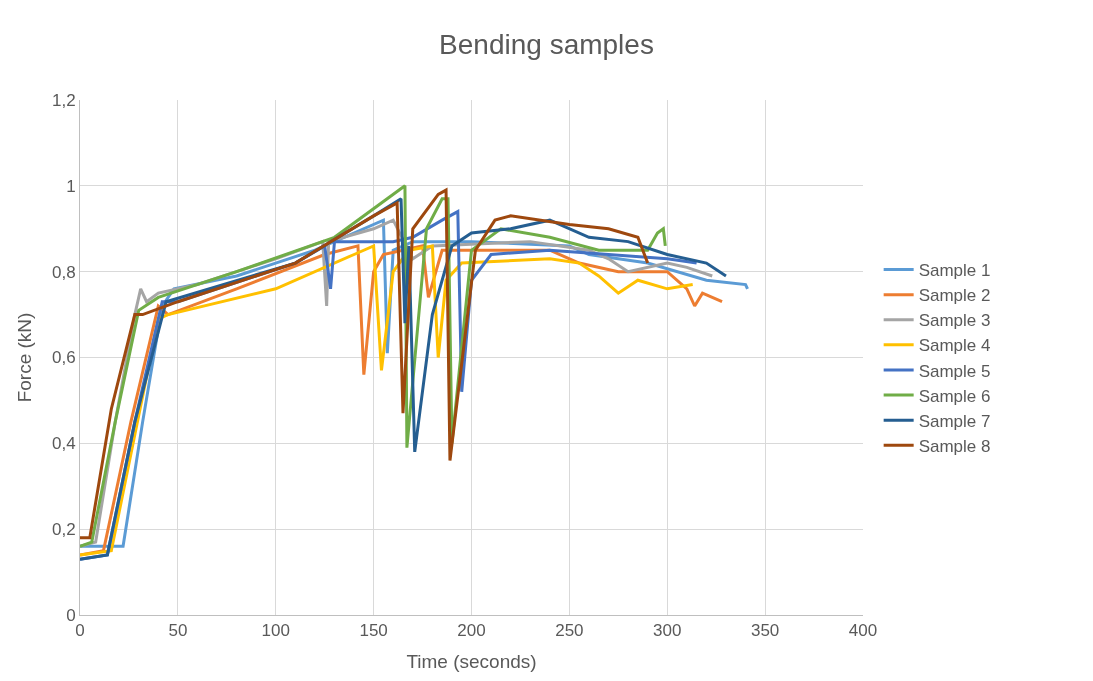 Image resolution: width=1093 pixels, height=681 pixels. I want to click on x-tick-label: 350, so click(765, 631).